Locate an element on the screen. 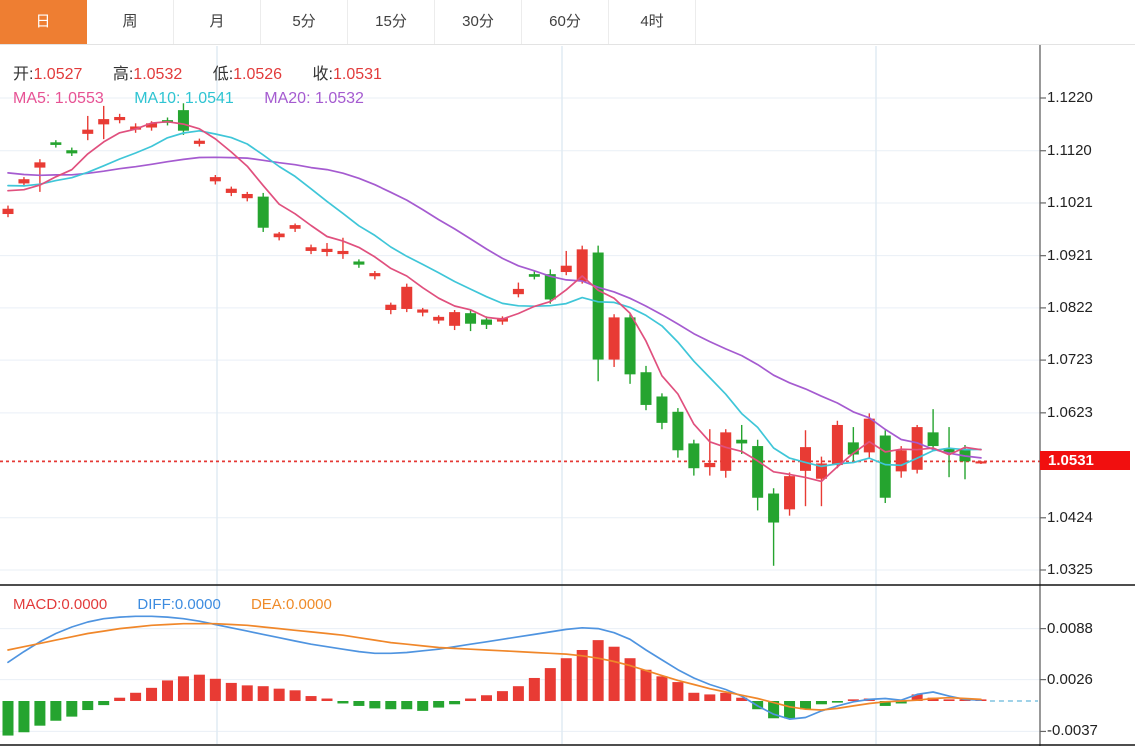  macd-value: 0.0000 is located at coordinates (84, 604).